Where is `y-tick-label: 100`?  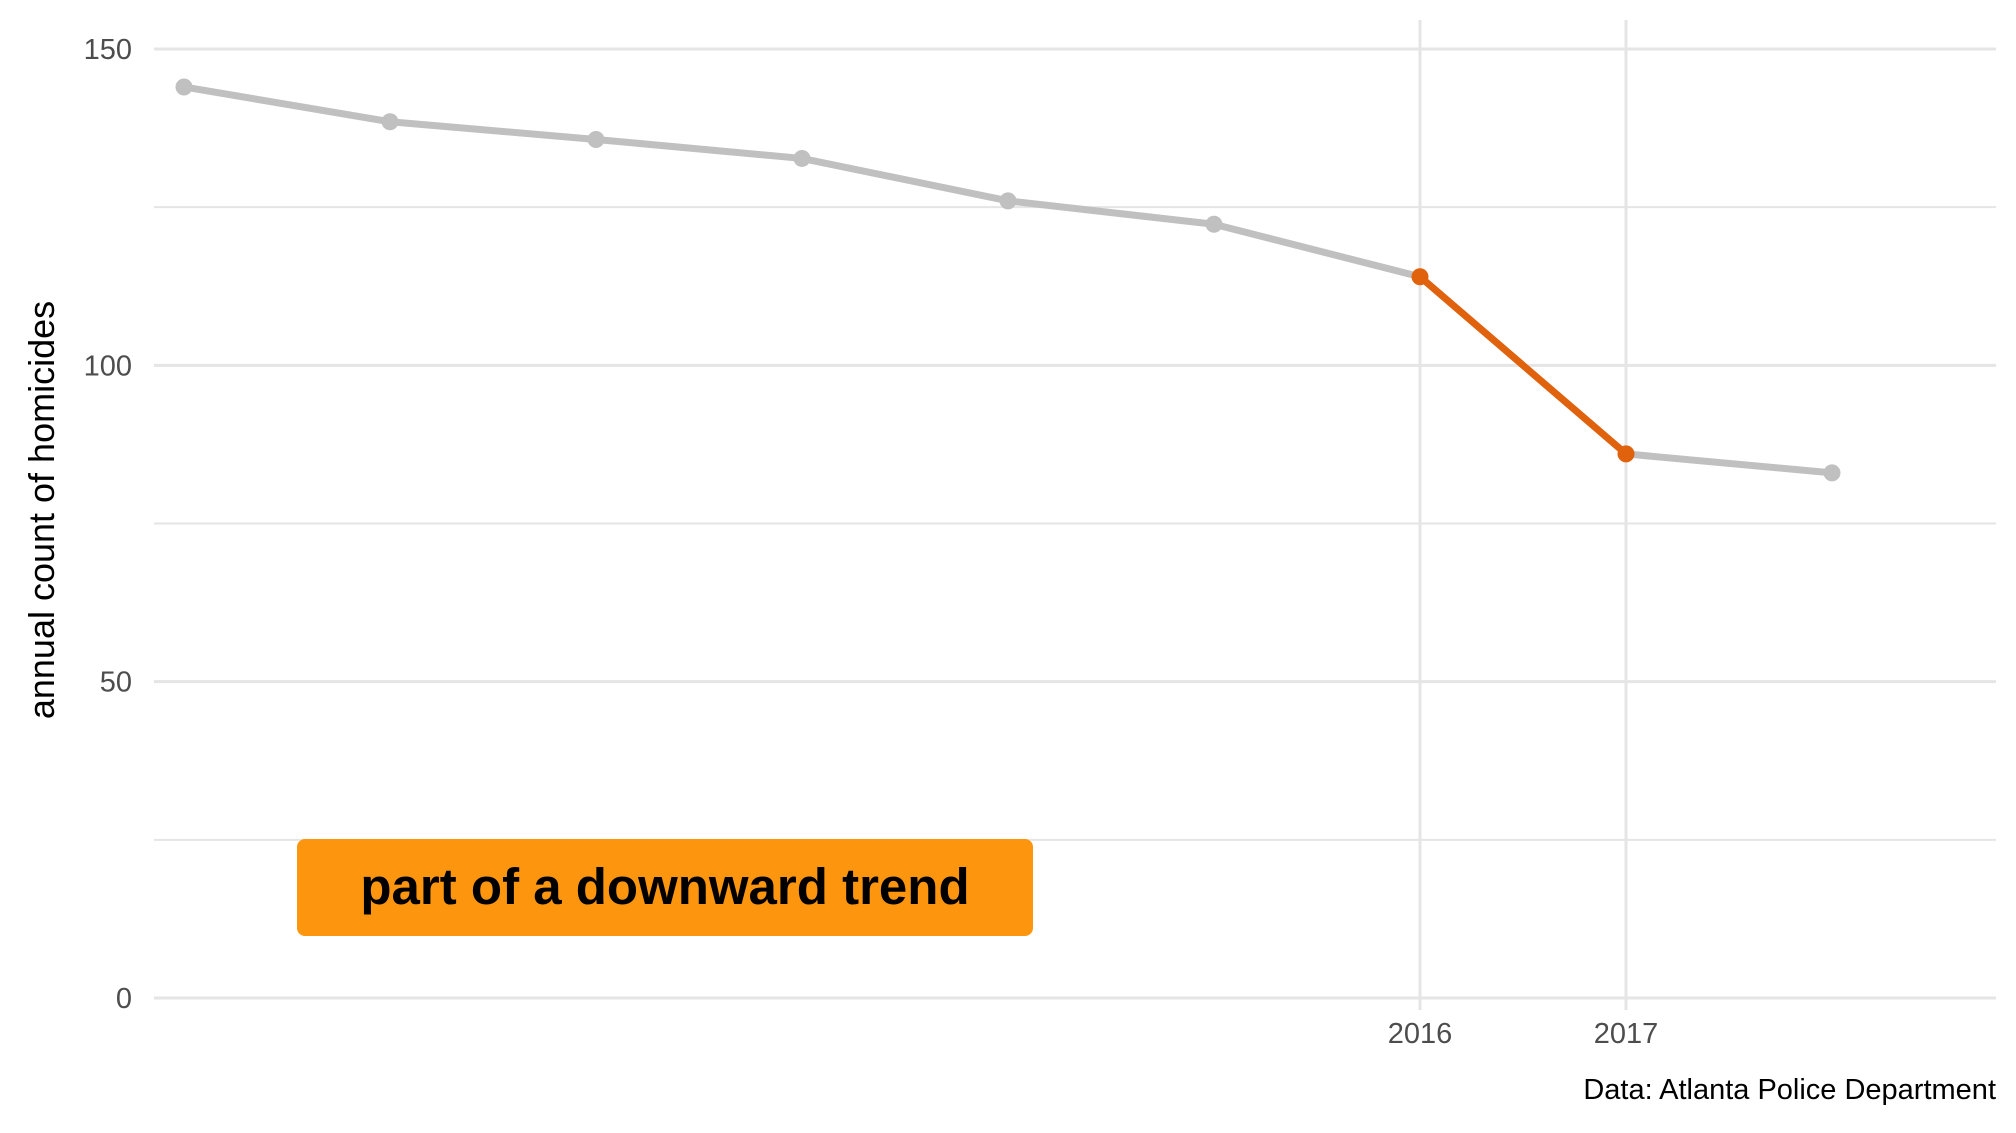 y-tick-label: 100 is located at coordinates (108, 366).